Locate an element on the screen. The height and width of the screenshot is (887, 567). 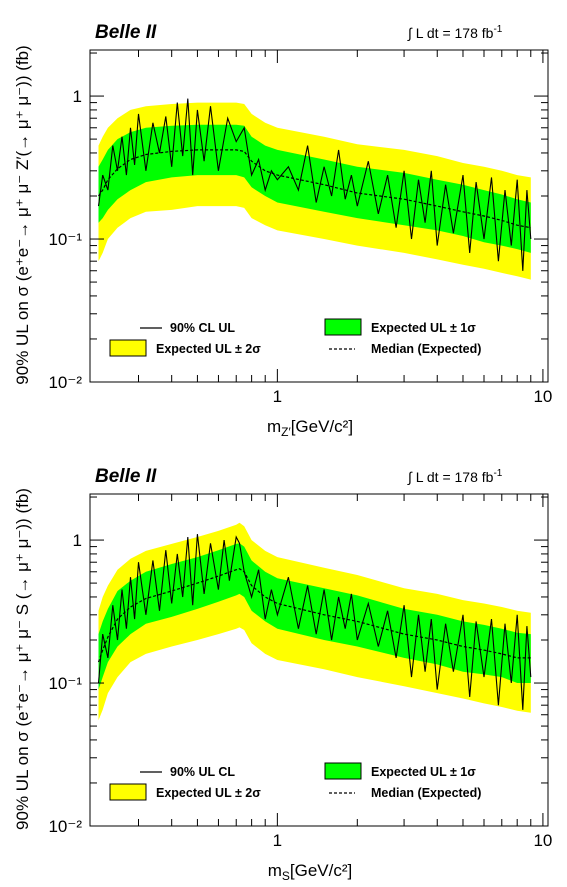
legend-entry-observed: 90% CL UL is located at coordinates (187, 328).